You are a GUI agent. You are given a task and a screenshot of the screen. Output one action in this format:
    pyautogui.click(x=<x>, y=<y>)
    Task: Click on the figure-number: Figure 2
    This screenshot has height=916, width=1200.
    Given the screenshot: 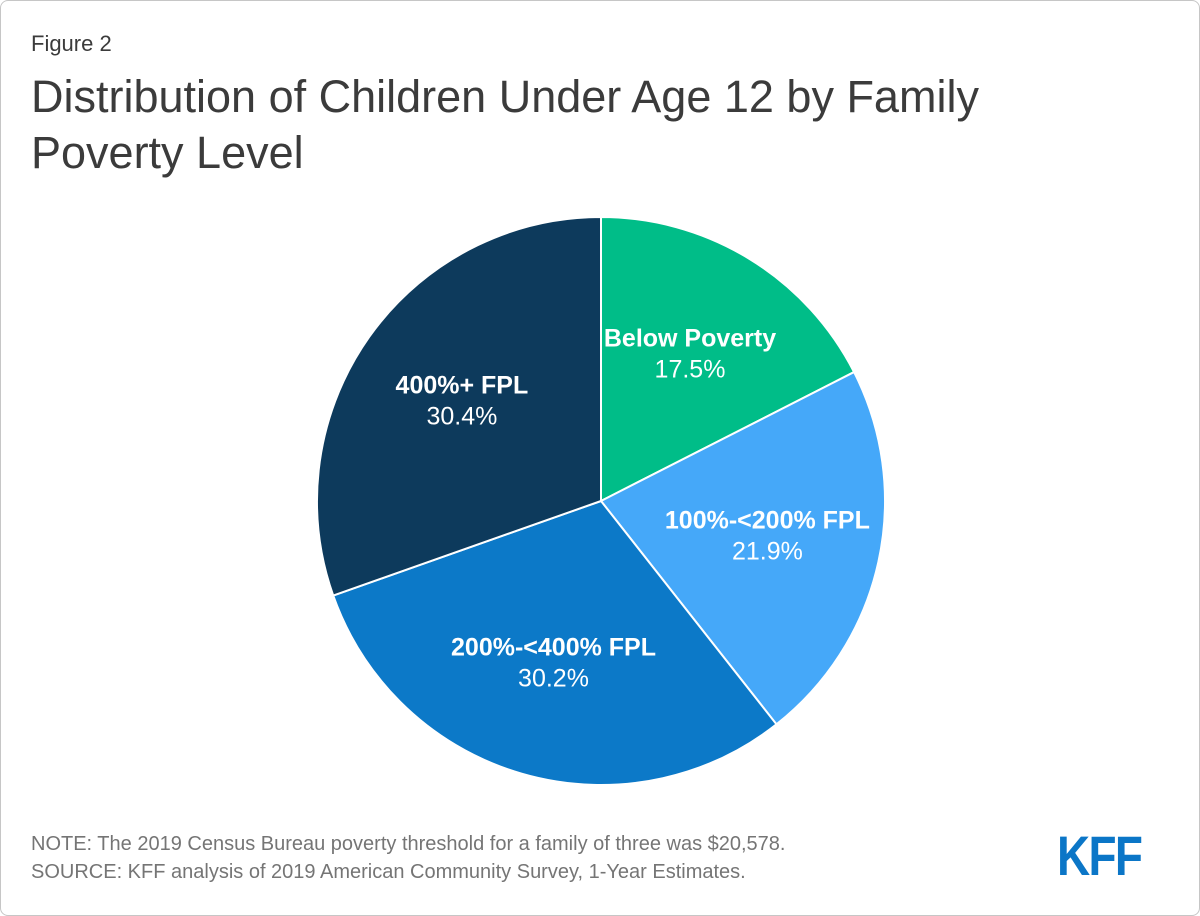 What is the action you would take?
    pyautogui.click(x=71, y=43)
    